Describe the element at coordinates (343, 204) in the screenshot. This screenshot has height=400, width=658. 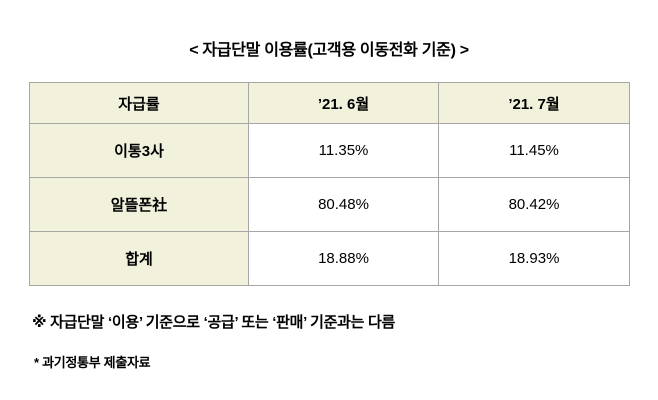
I see `cell-mvno-june: 80.48%` at that location.